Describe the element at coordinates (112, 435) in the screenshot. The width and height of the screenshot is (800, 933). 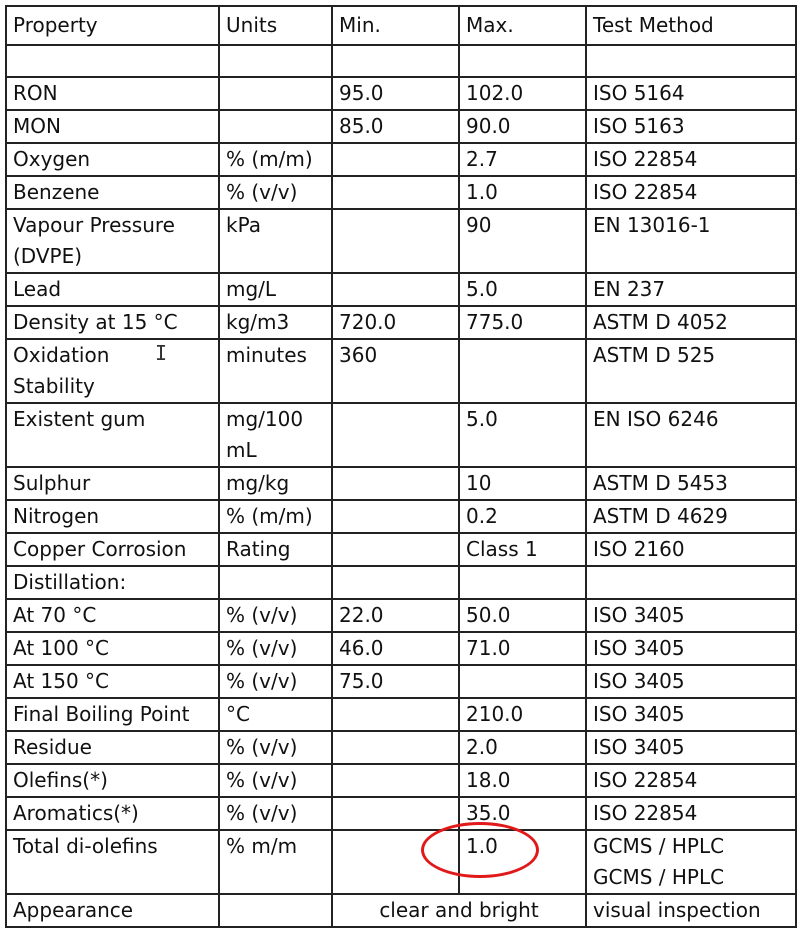
I see `cell-property: Existent gum` at that location.